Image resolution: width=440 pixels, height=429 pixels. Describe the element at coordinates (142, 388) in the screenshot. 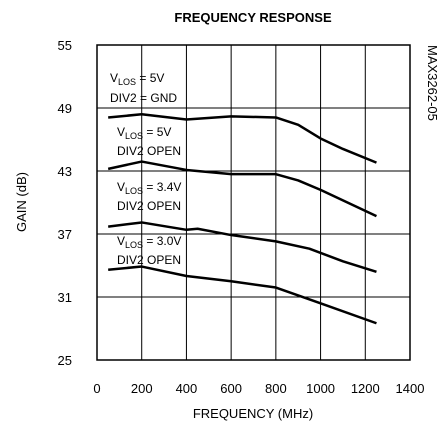

I see `x-tick-label: 200` at that location.